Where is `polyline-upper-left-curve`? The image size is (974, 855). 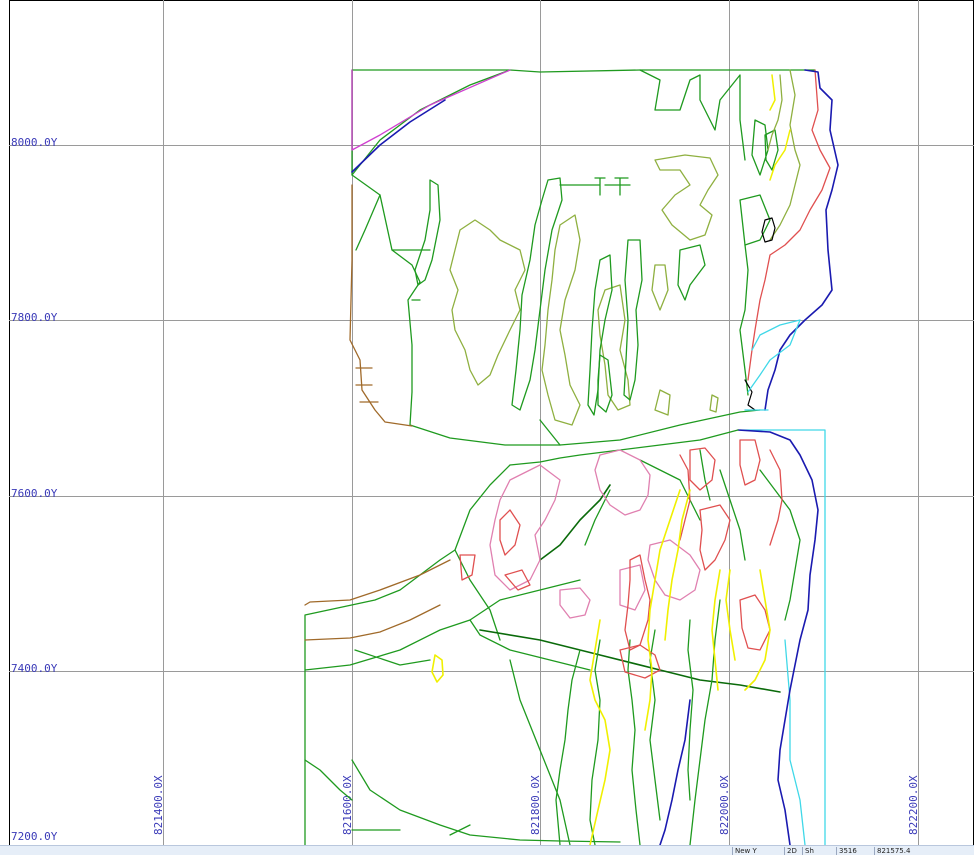
polyline-upper-left-curve is located at coordinates (431, 122).